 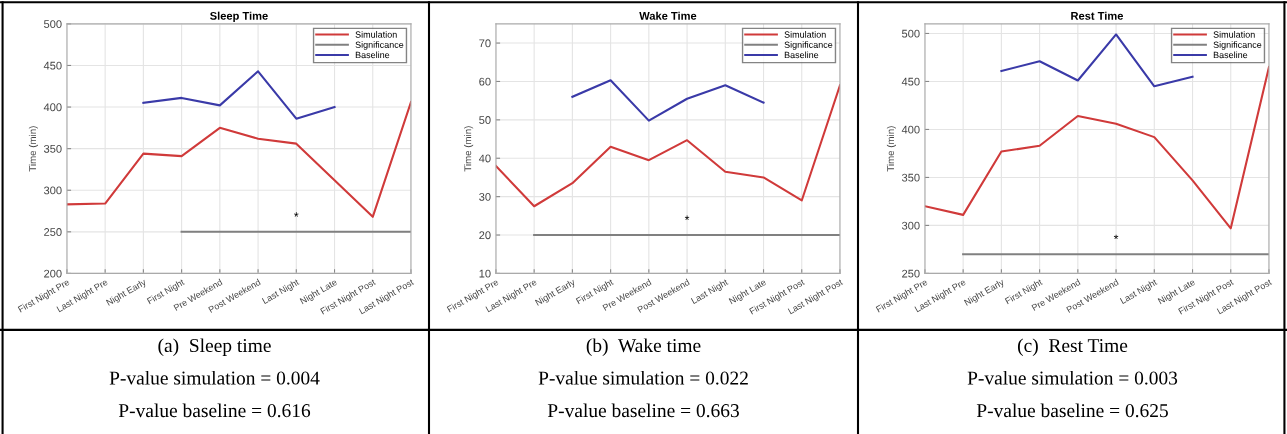 I want to click on y-tick-label: 70, so click(x=485, y=43).